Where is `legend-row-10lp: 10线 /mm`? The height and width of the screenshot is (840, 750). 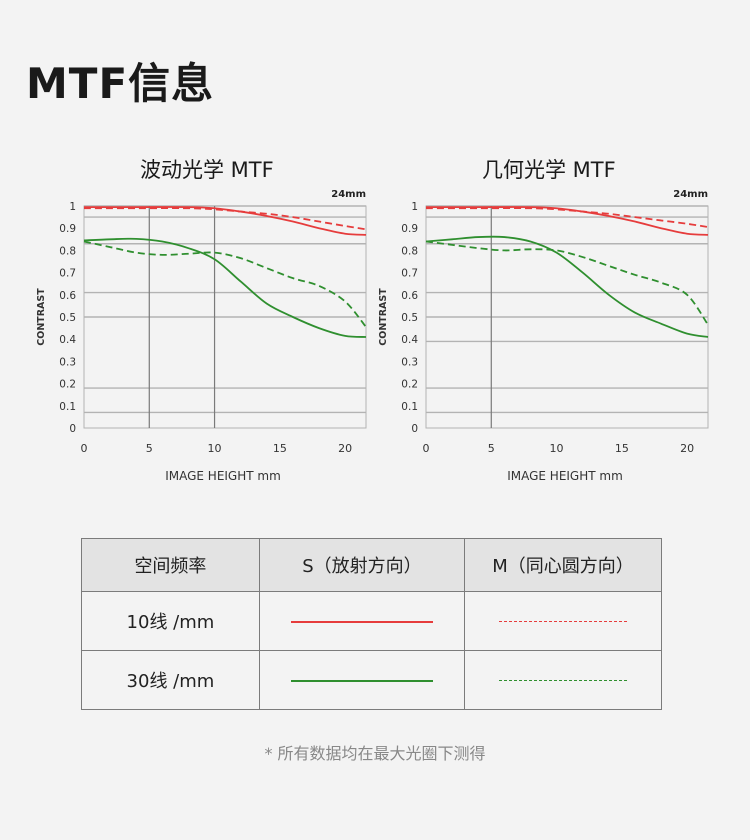 legend-row-10lp: 10线 /mm is located at coordinates (371, 621).